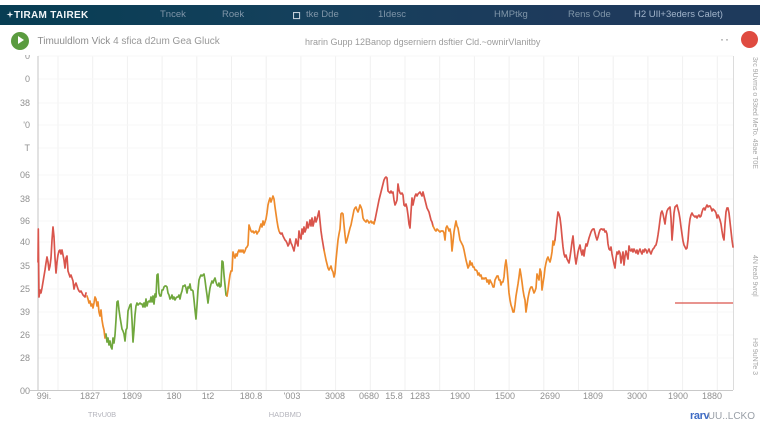 The width and height of the screenshot is (760, 426). Describe the element at coordinates (335, 396) in the screenshot. I see `svg-text: 3008` at that location.